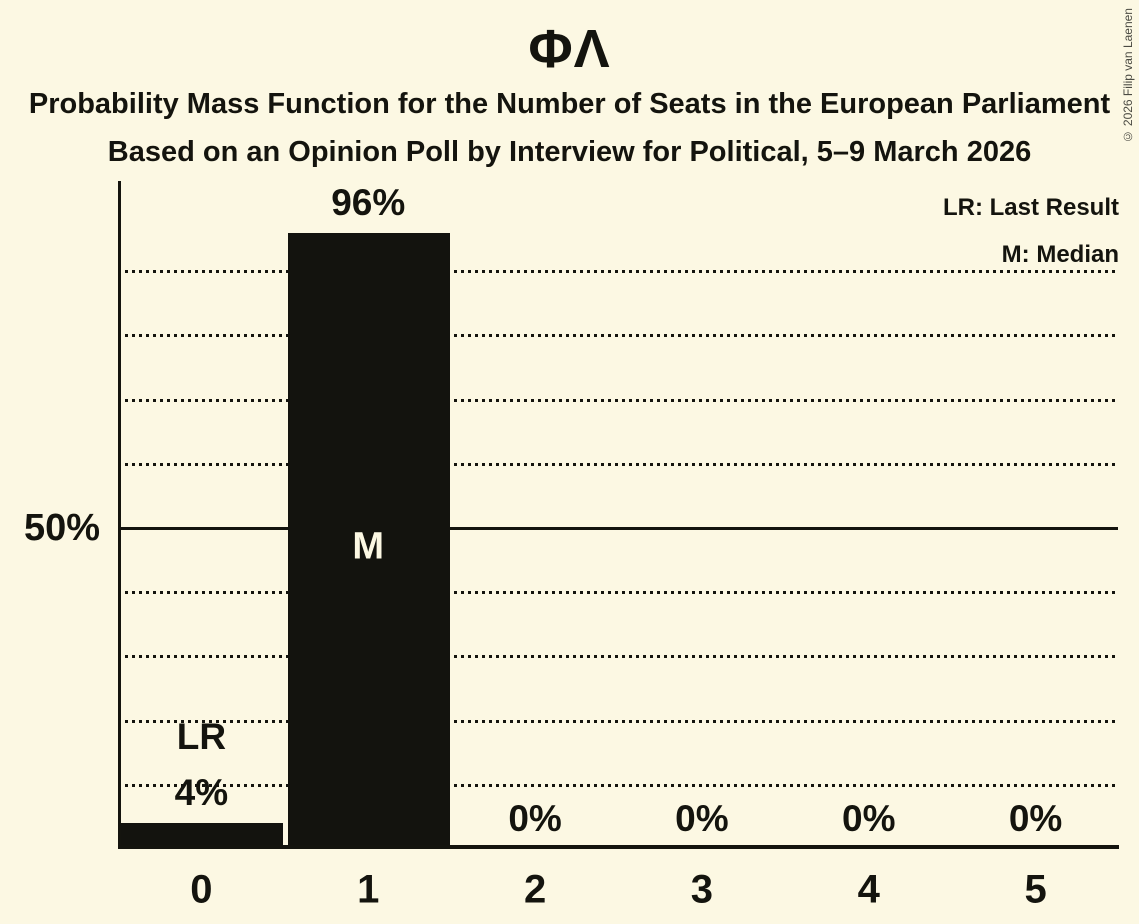 This screenshot has height=924, width=1139. Describe the element at coordinates (1035, 818) in the screenshot. I see `value-label-seats-5: 0%` at that location.